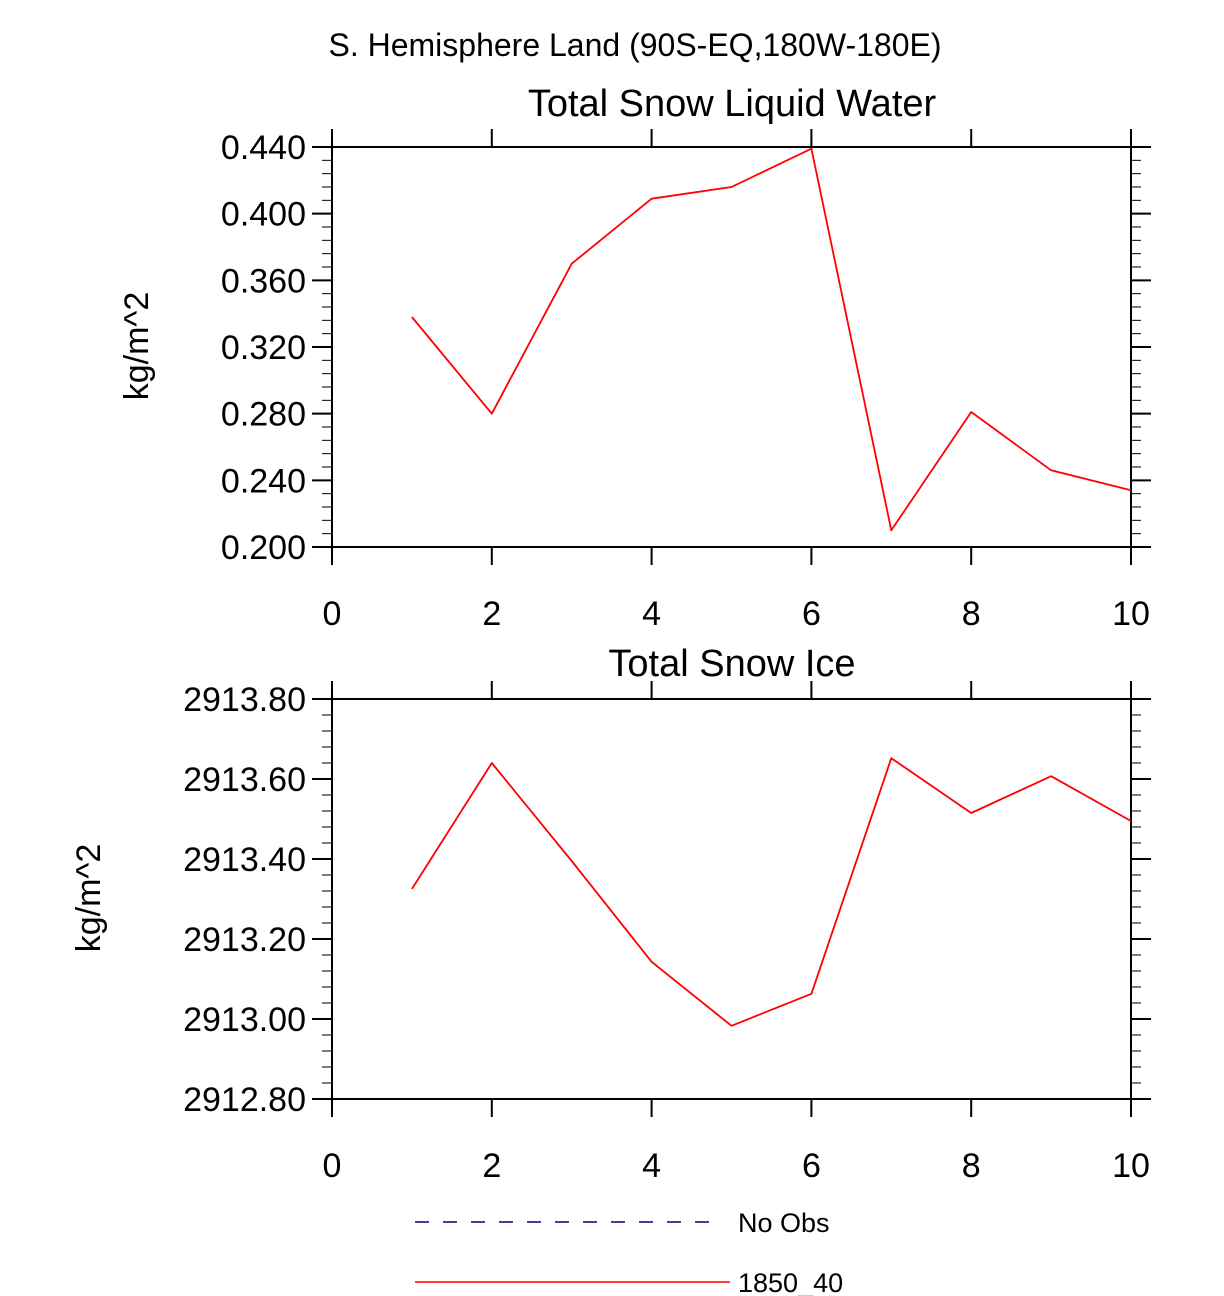 The height and width of the screenshot is (1296, 1224). I want to click on y-tick-label: 2913.00, so click(244, 1020).